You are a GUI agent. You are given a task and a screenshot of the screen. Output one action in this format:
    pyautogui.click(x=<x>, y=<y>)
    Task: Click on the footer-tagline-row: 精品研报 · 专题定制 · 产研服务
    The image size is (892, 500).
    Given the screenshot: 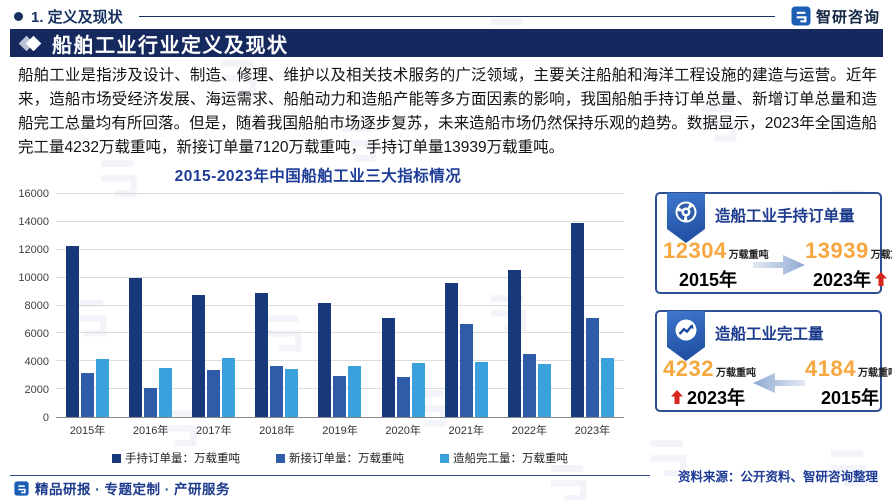 What is the action you would take?
    pyautogui.click(x=122, y=488)
    